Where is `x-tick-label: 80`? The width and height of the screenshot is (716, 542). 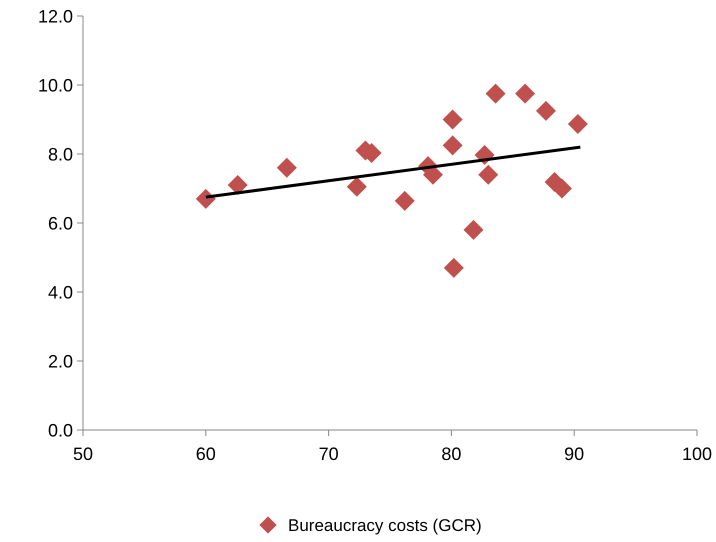
x-tick-label: 80 is located at coordinates (451, 454).